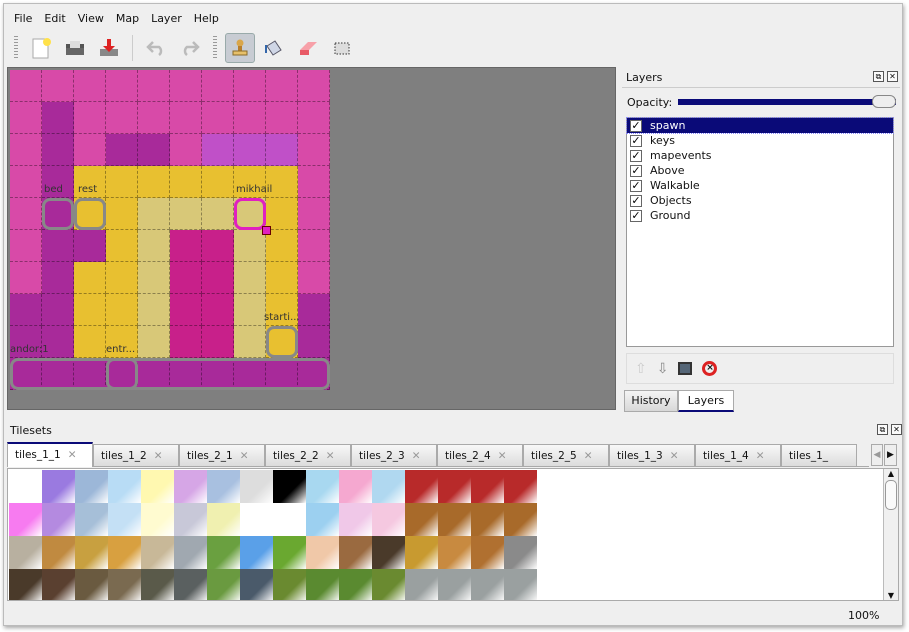 This screenshot has width=909, height=632. What do you see at coordinates (760, 215) in the screenshot?
I see `layer-row: ✓ Ground` at bounding box center [760, 215].